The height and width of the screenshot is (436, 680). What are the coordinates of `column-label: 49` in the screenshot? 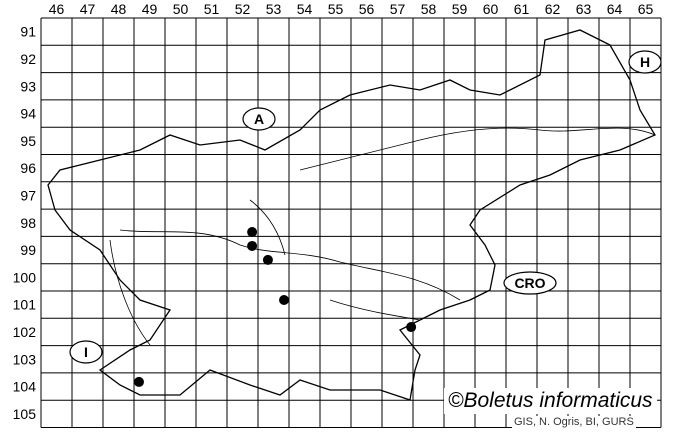 It's located at (150, 9).